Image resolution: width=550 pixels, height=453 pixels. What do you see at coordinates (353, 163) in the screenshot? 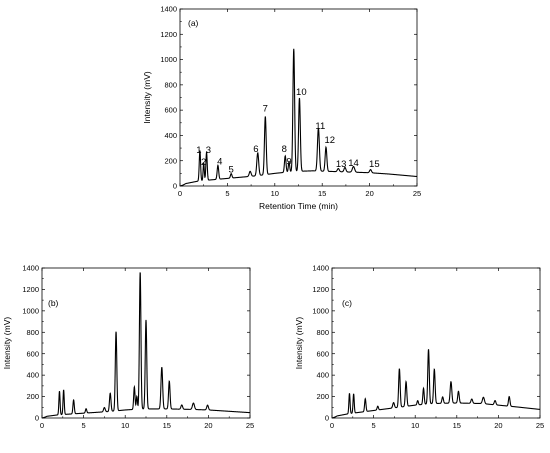
I see `peak-label: 14` at bounding box center [353, 163].